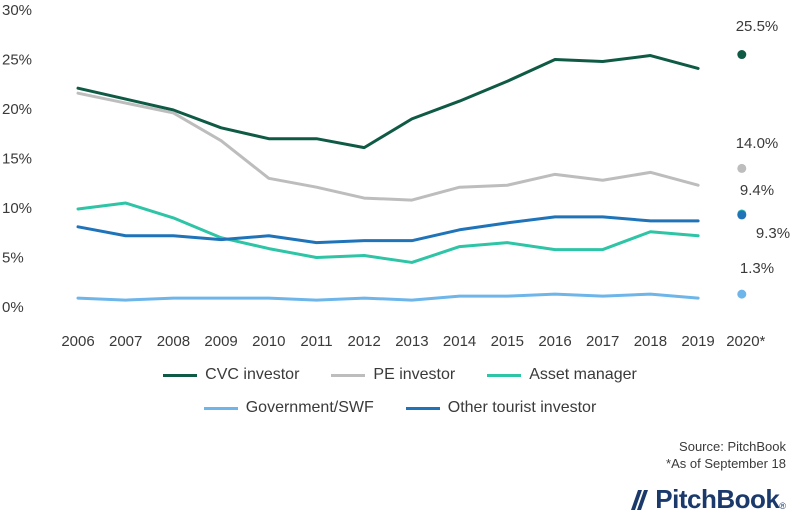 This screenshot has width=800, height=521. I want to click on legend-item-government-swf: Government/SWF, so click(288, 408).